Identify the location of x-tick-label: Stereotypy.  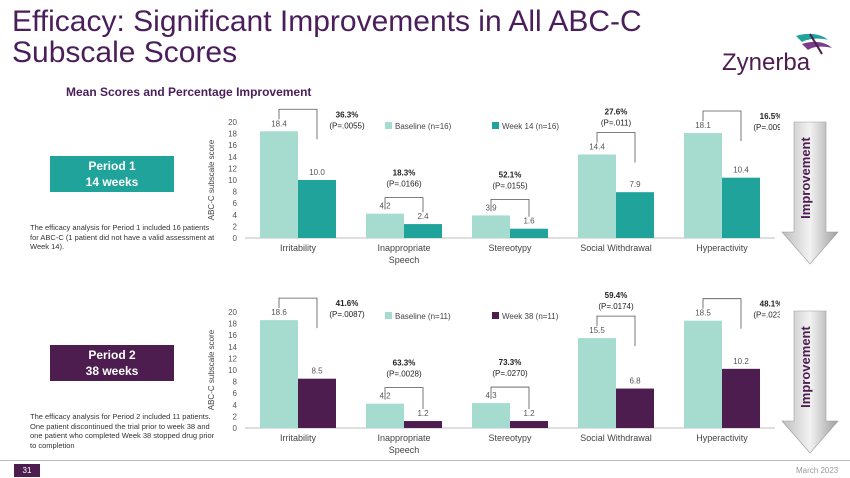
(510, 248).